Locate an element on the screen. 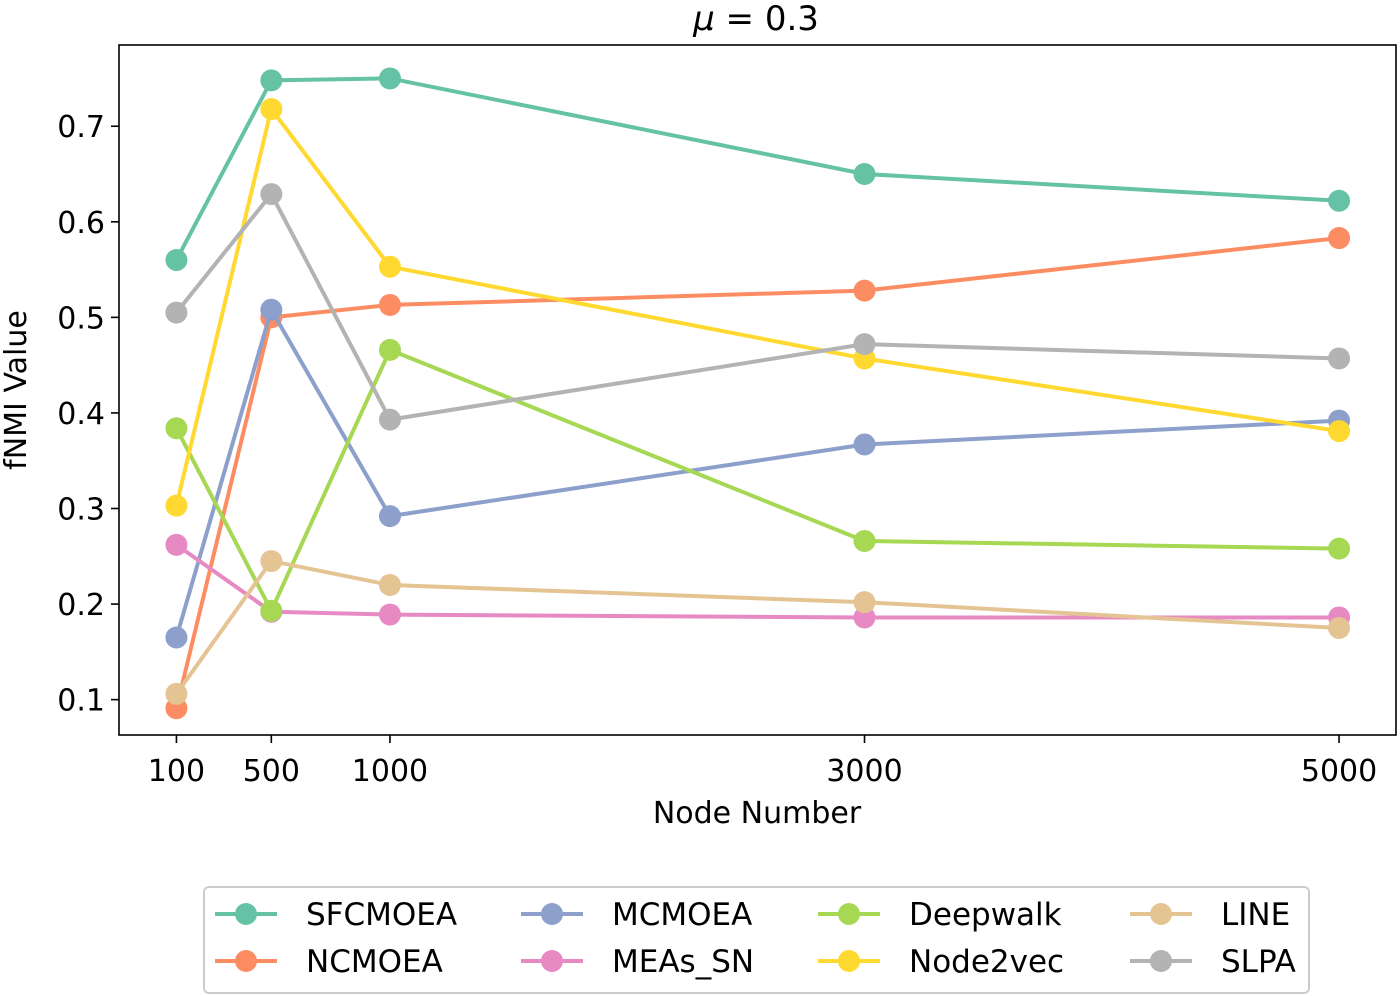  legend-label: Deepwalk is located at coordinates (985, 915).